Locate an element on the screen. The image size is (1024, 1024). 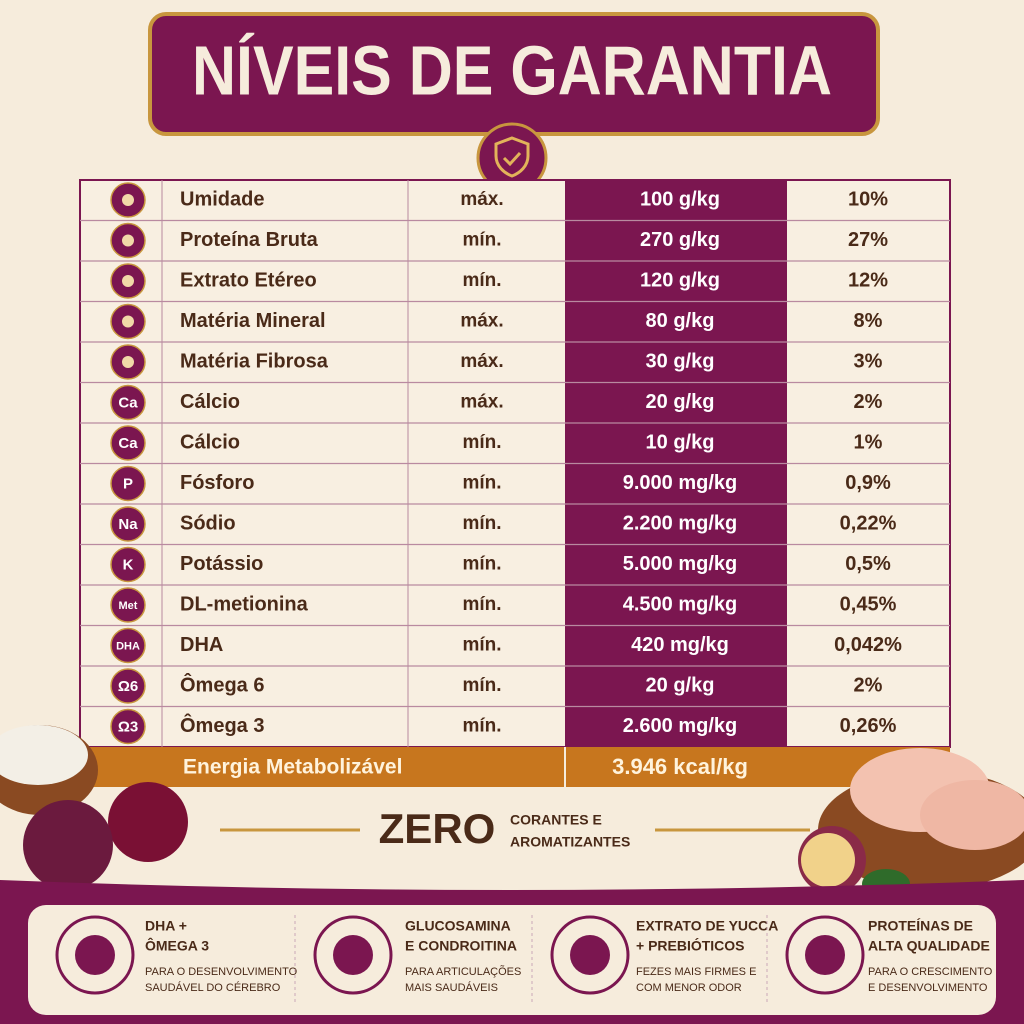
rice is located at coordinates (44, 755).